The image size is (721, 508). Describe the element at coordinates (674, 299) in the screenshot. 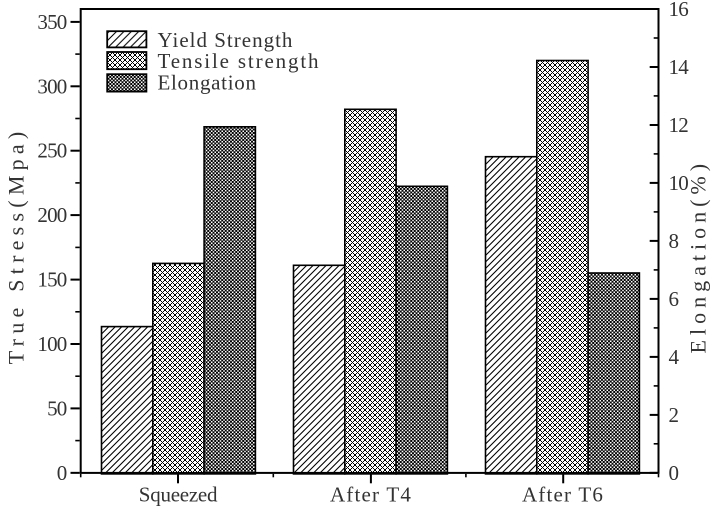

I see `svg-text: 6` at that location.